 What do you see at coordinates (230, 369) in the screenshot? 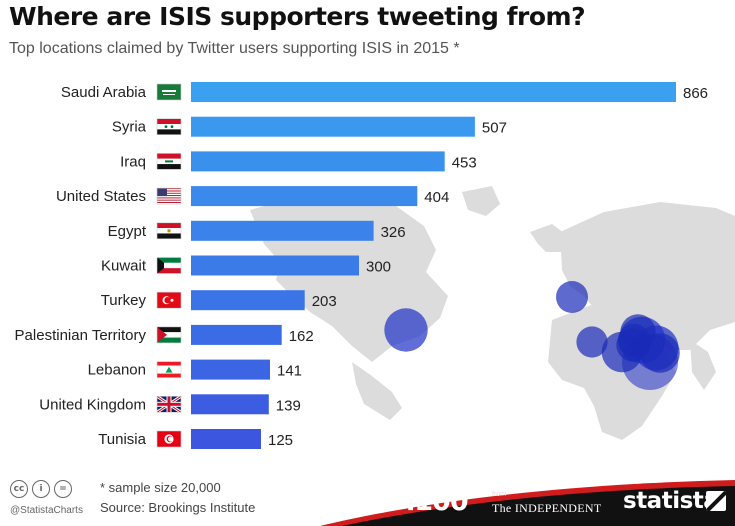
I see `bar-lebanon` at bounding box center [230, 369].